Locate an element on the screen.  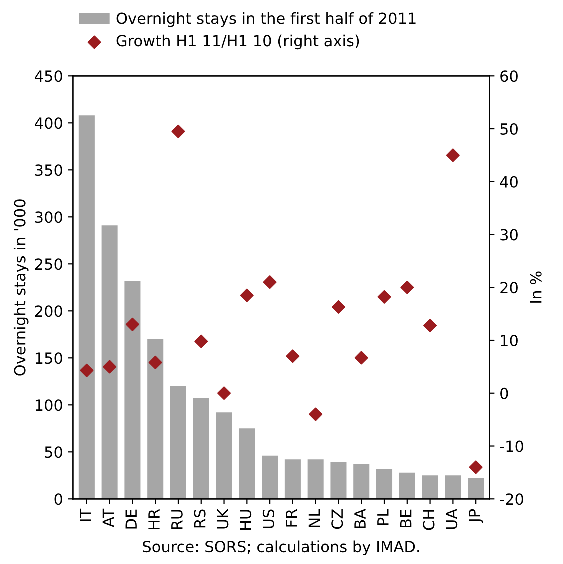
x-tick-label: DE is located at coordinates (131, 519).